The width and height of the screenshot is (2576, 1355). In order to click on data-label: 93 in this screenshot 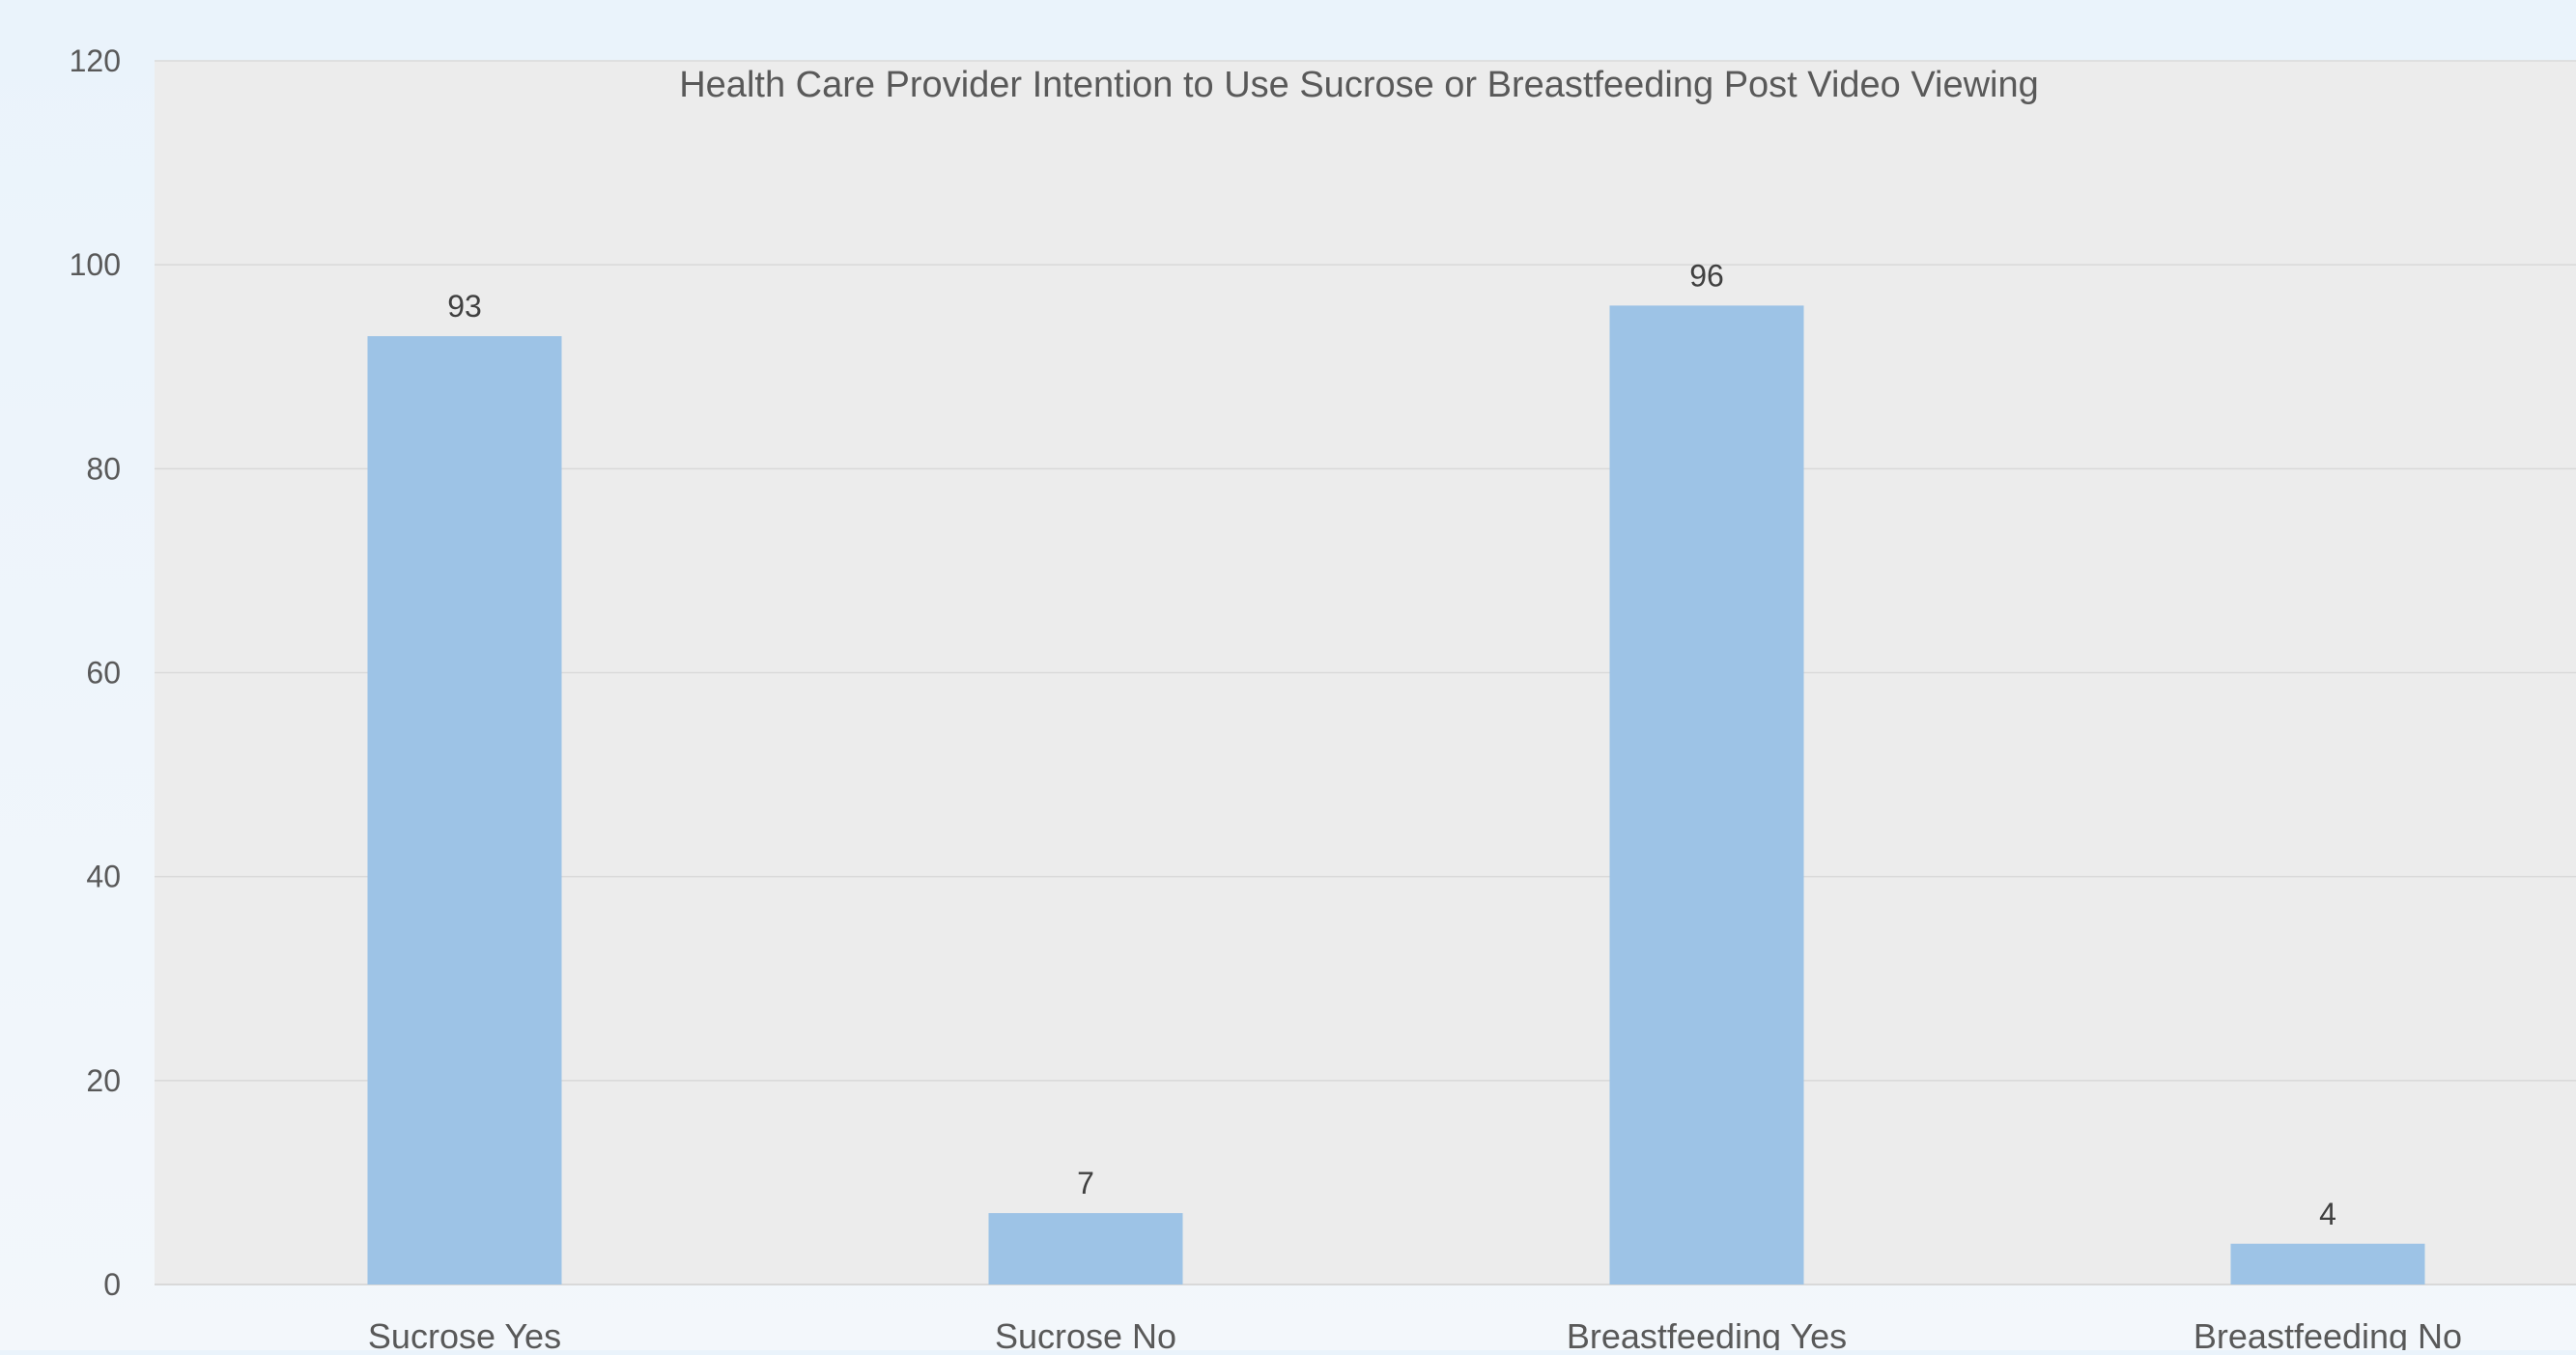, I will do `click(464, 306)`.